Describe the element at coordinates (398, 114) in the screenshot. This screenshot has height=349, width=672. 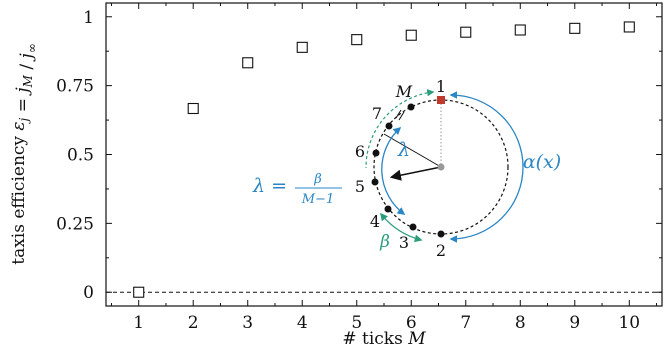
I see `inset-break-mark-a` at that location.